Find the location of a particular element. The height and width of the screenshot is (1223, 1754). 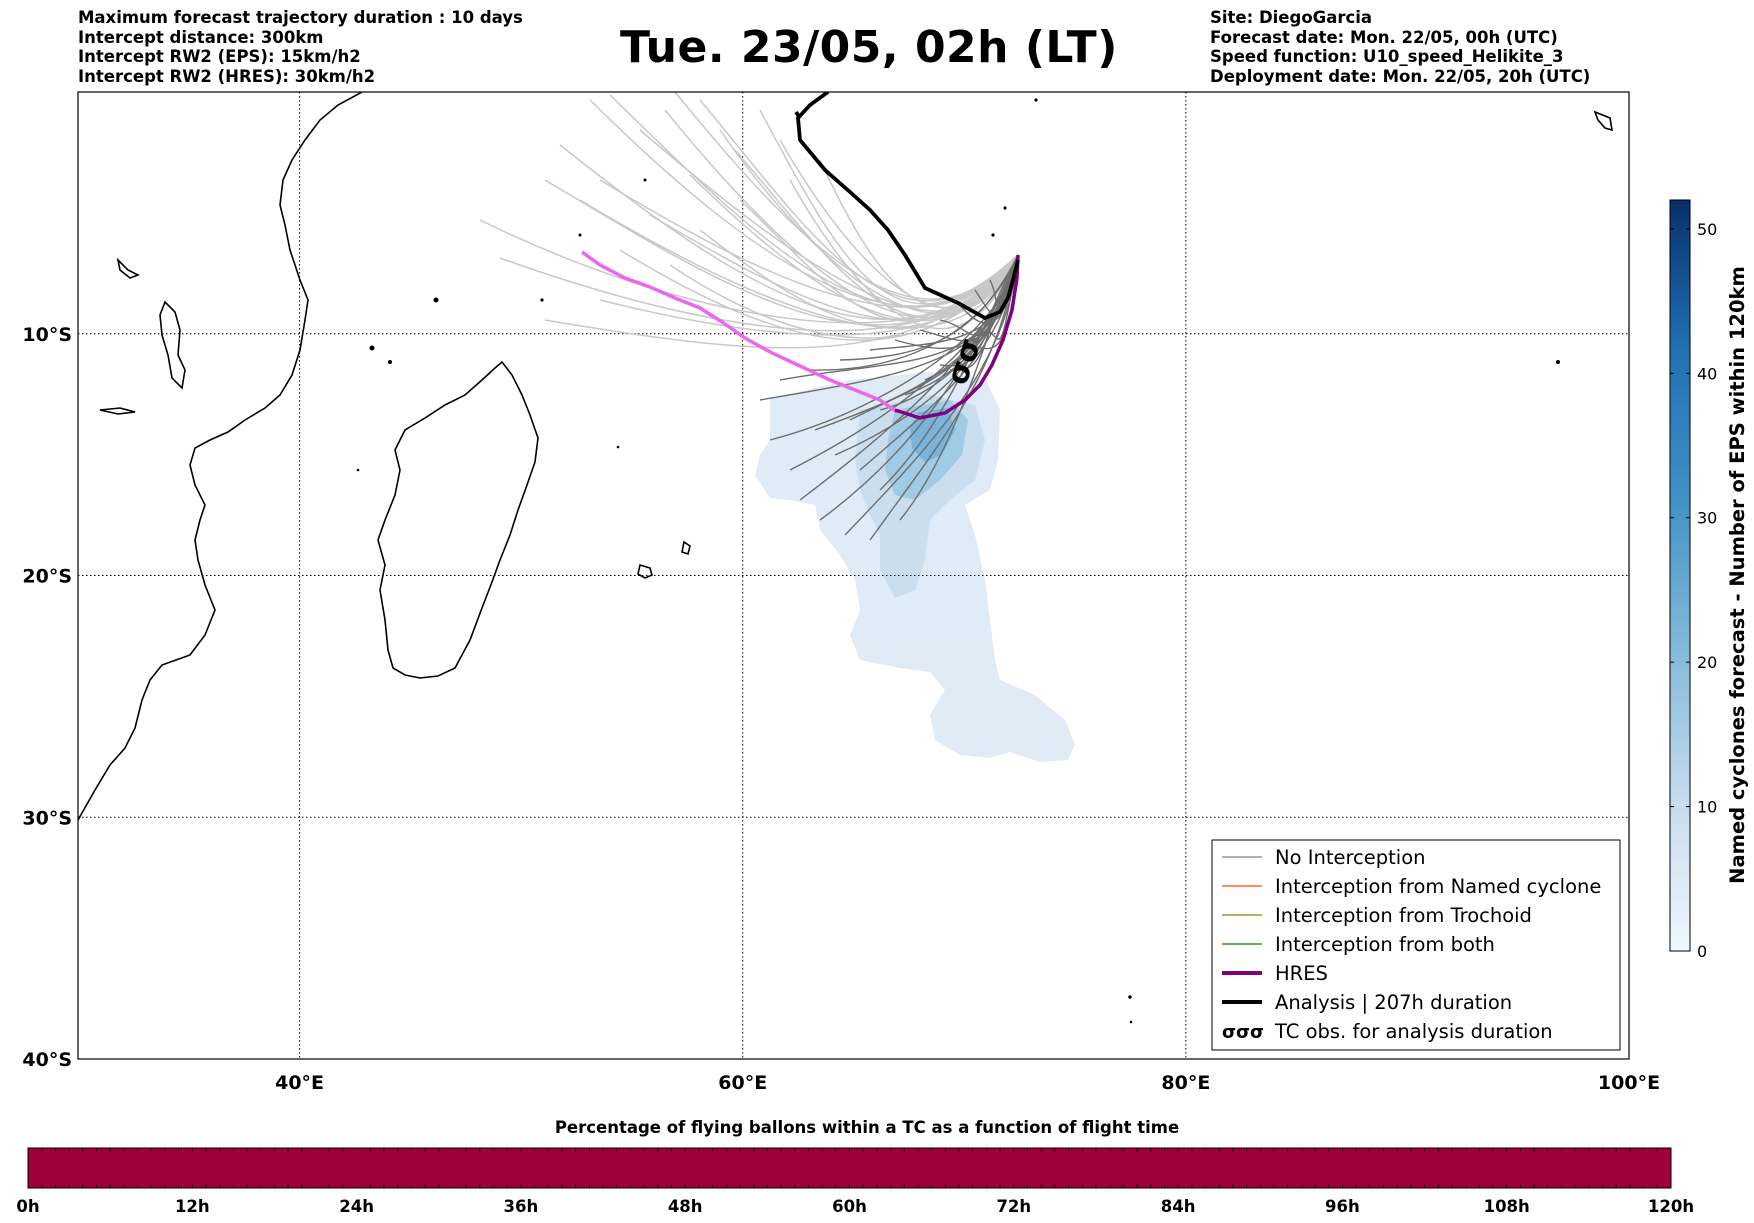

colorbar-tick-label: 10 is located at coordinates (1707, 807).